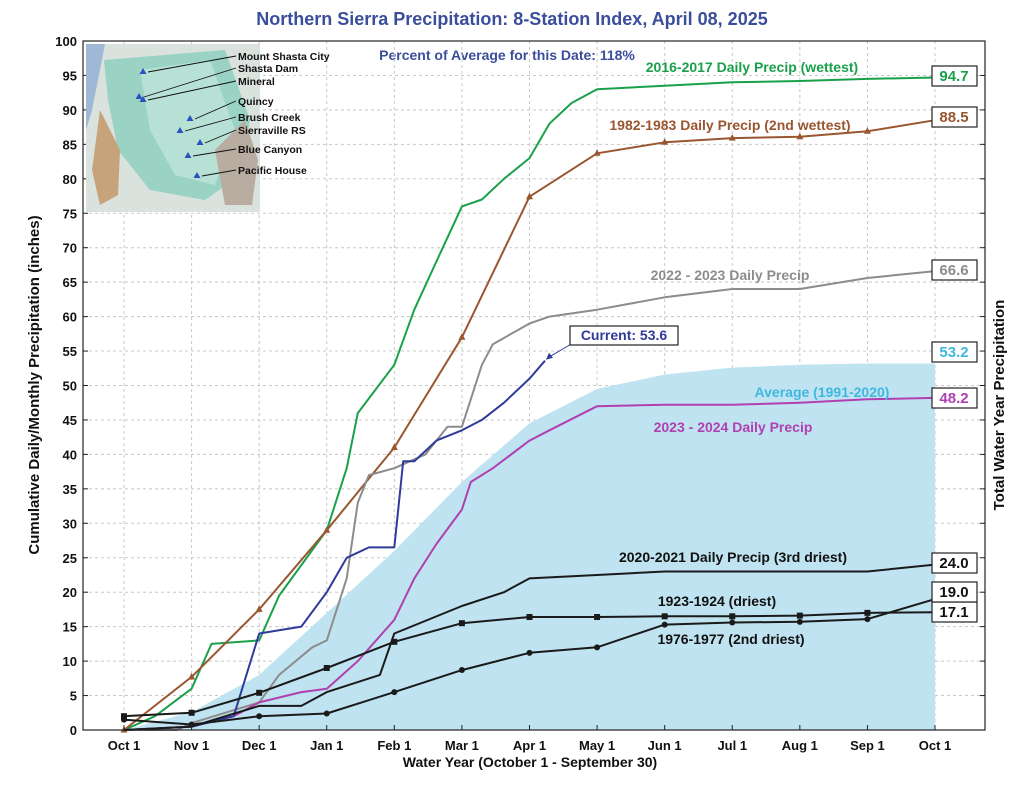 The height and width of the screenshot is (791, 1024). What do you see at coordinates (70, 592) in the screenshot?
I see `y-tick-label: 20` at bounding box center [70, 592].